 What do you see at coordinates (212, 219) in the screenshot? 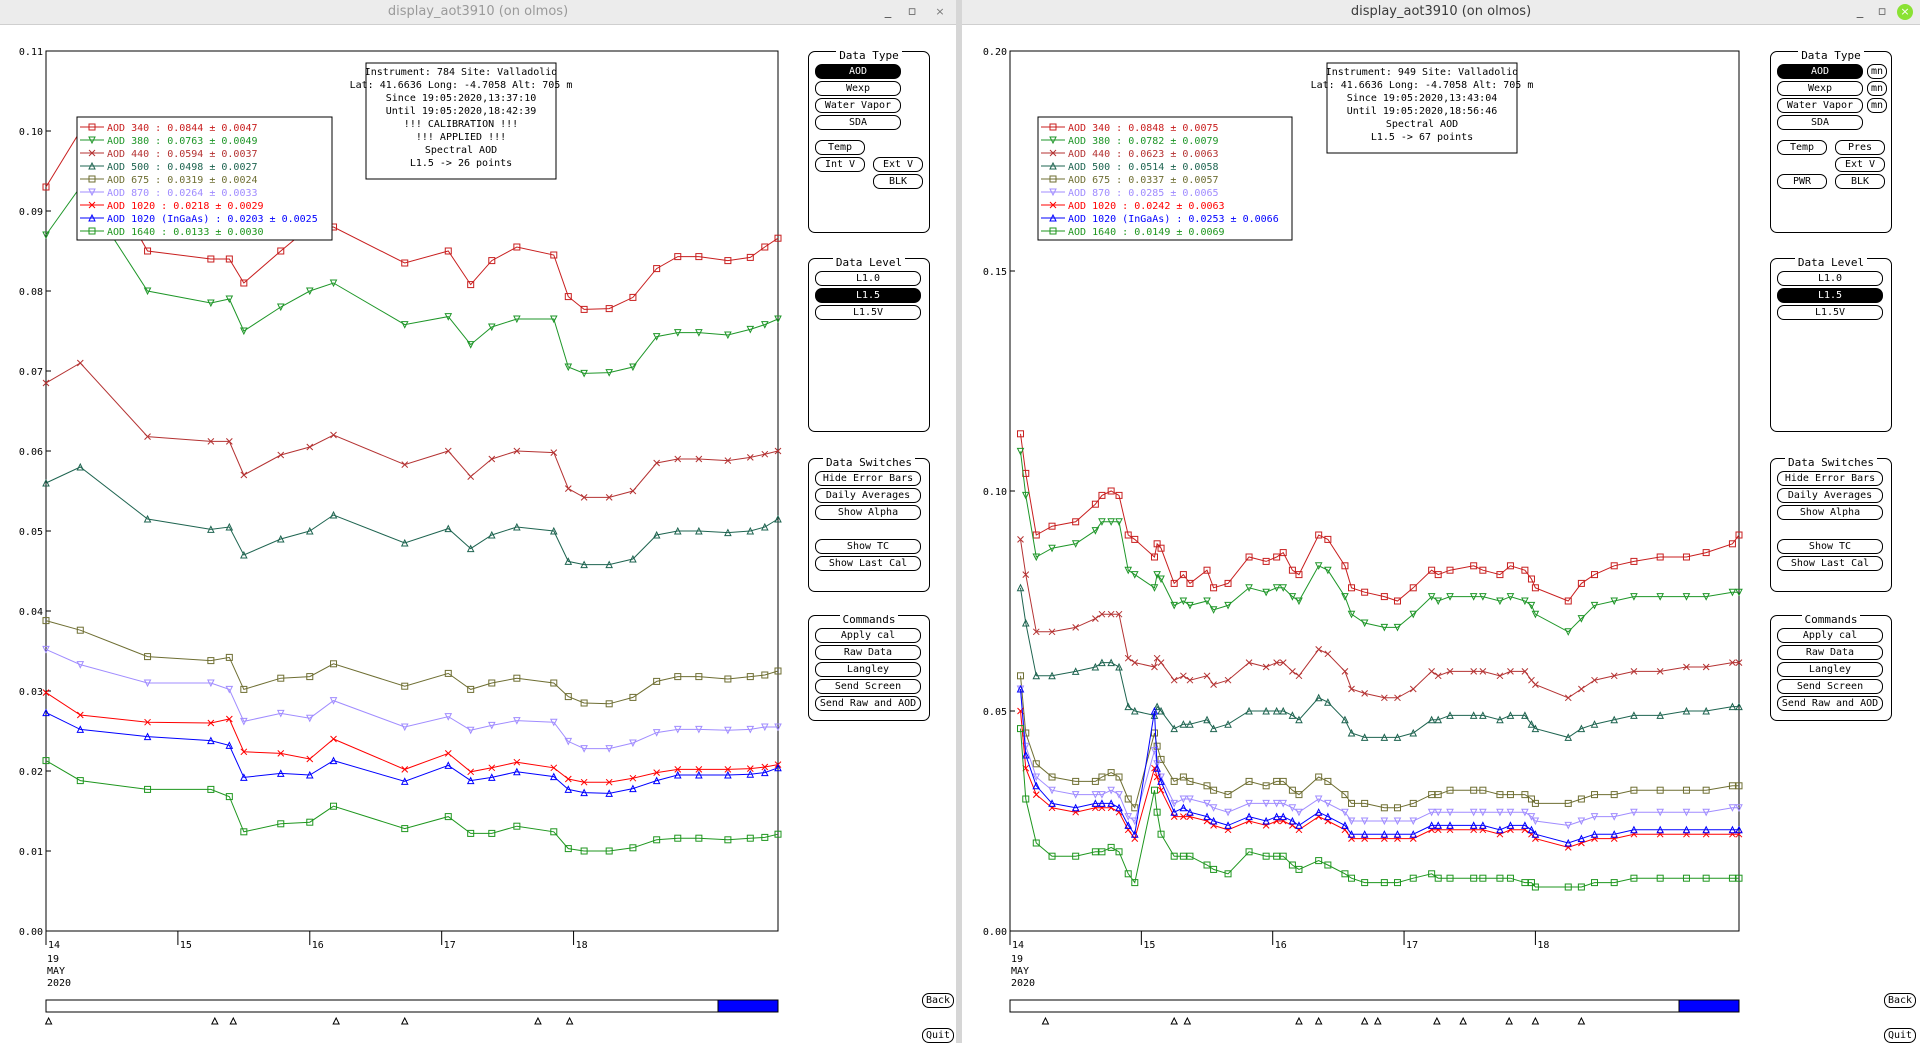
I see `legend-entry: AOD 1020 (InGaAs) : 0.0203 ± 0.0025` at bounding box center [212, 219].